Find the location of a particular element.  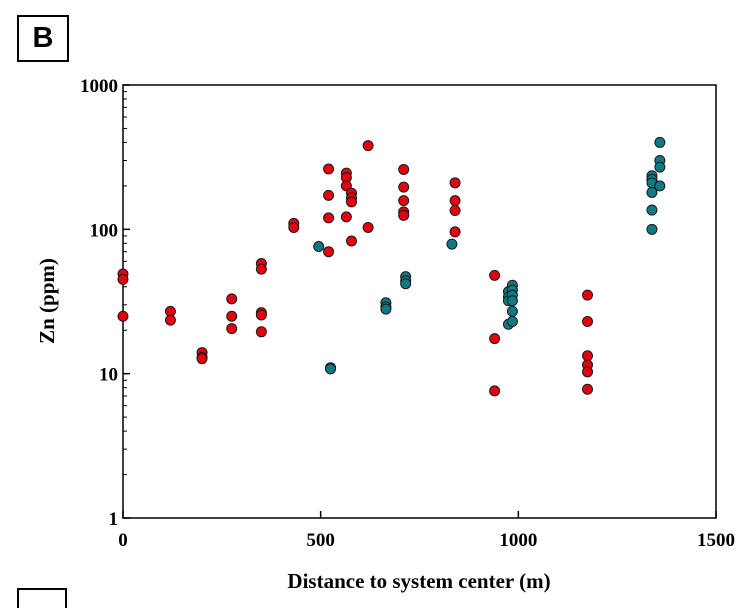

y-axis-title: Zn (ppm) is located at coordinates (47, 301).